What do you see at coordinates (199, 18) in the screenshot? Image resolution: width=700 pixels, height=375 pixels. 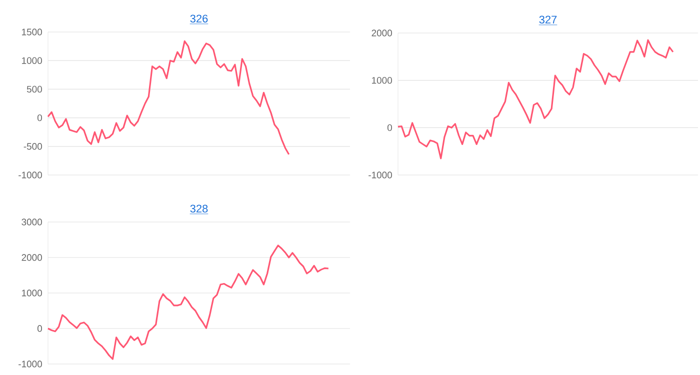 I see `chart-title: 326` at bounding box center [199, 18].